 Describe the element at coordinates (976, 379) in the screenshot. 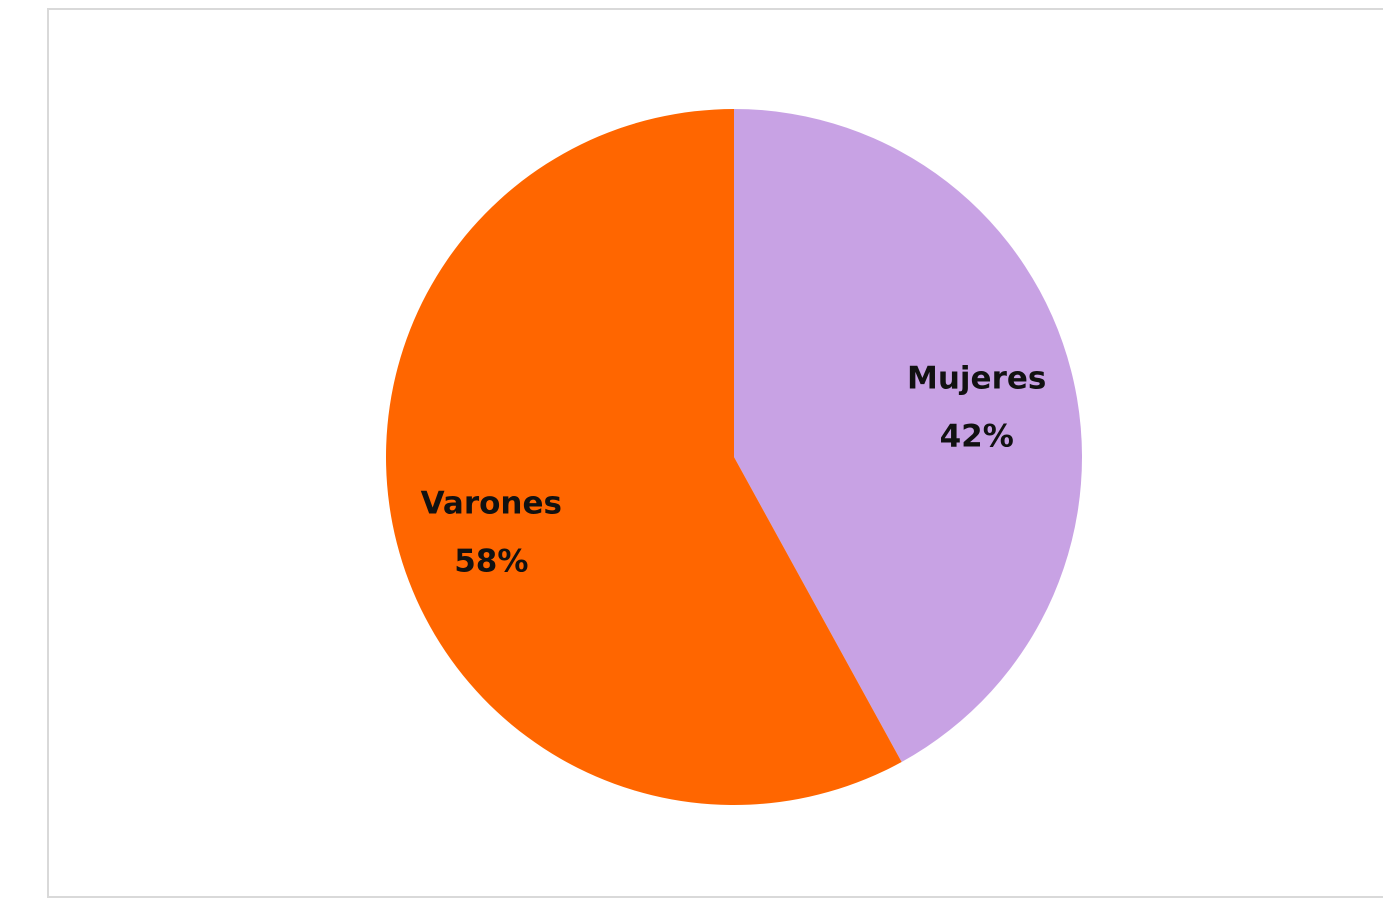

I see `slice-label-mujeres: Mujeres` at that location.